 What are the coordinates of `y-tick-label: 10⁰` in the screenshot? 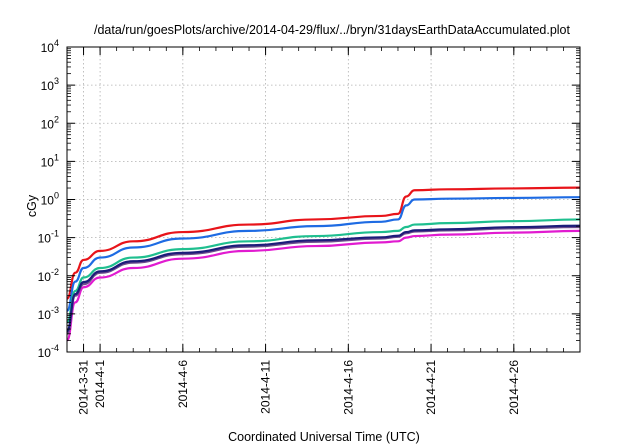 It's located at (50, 199).